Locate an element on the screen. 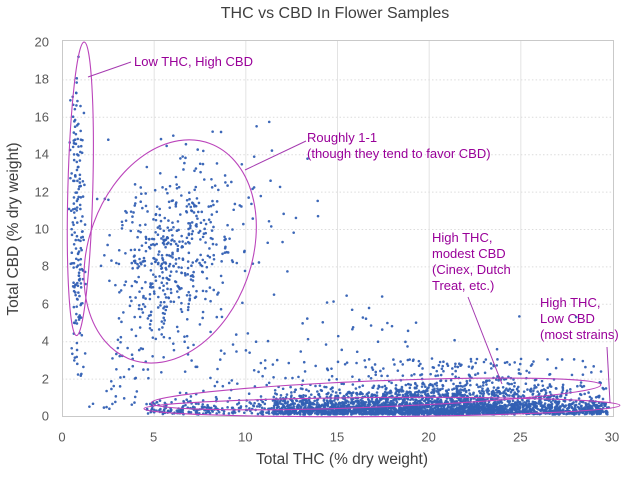  x-tick-label: 15 is located at coordinates (337, 437).